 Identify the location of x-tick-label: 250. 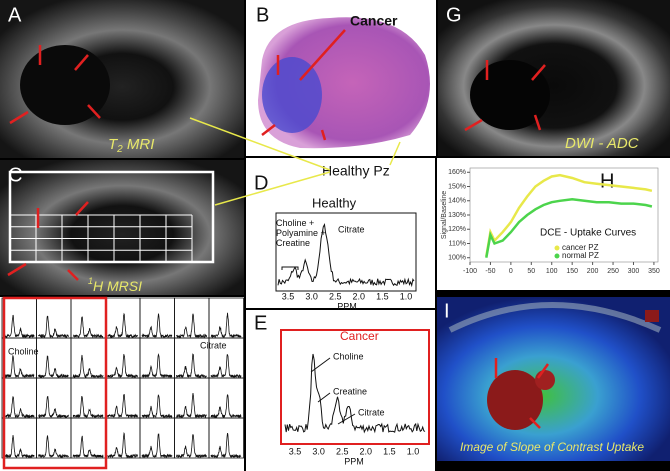
(613, 271).